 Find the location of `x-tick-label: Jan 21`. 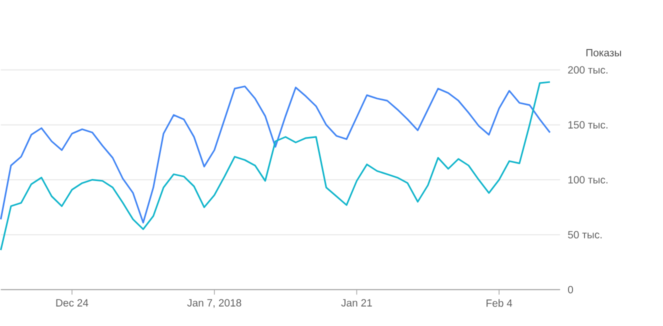

x-tick-label: Jan 21 is located at coordinates (356, 303).